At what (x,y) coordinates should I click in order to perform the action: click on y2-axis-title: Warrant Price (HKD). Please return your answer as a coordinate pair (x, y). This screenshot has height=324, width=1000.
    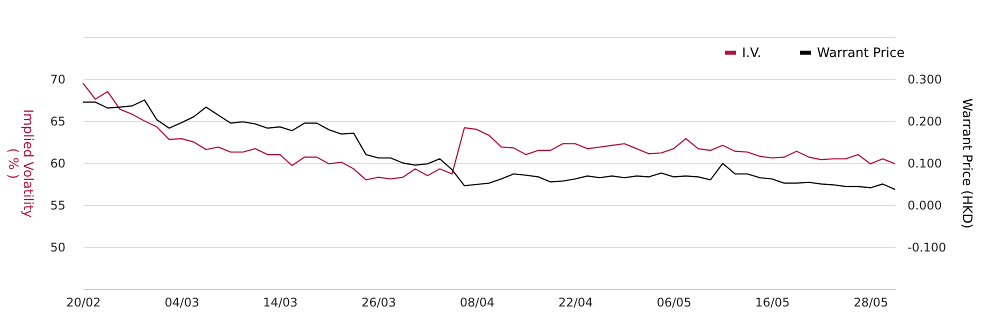
    Looking at the image, I should click on (966, 163).